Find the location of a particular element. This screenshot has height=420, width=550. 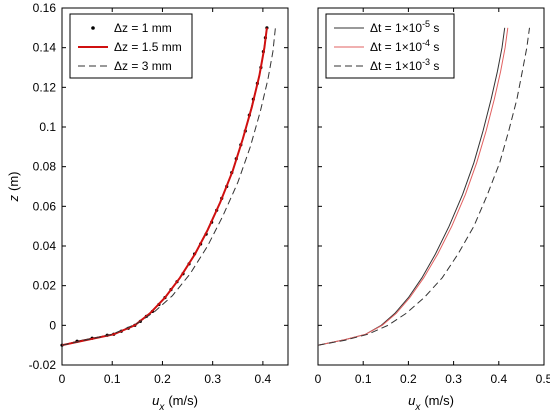

y-axis-label: z (m) is located at coordinates (13, 187).